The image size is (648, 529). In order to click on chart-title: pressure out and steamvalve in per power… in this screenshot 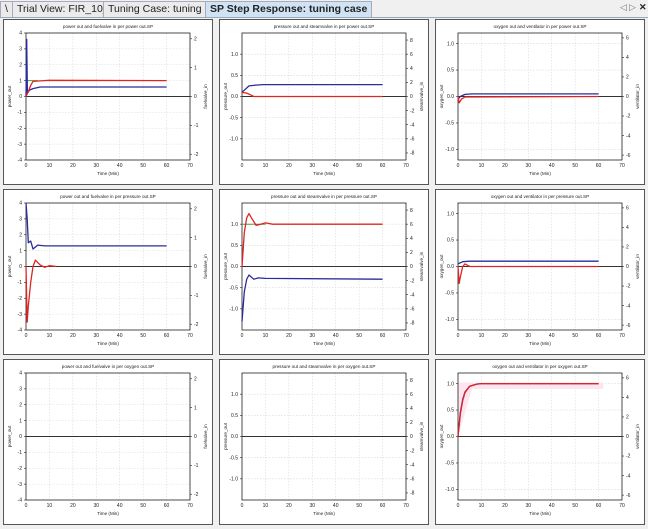, I will do `click(324, 26)`.